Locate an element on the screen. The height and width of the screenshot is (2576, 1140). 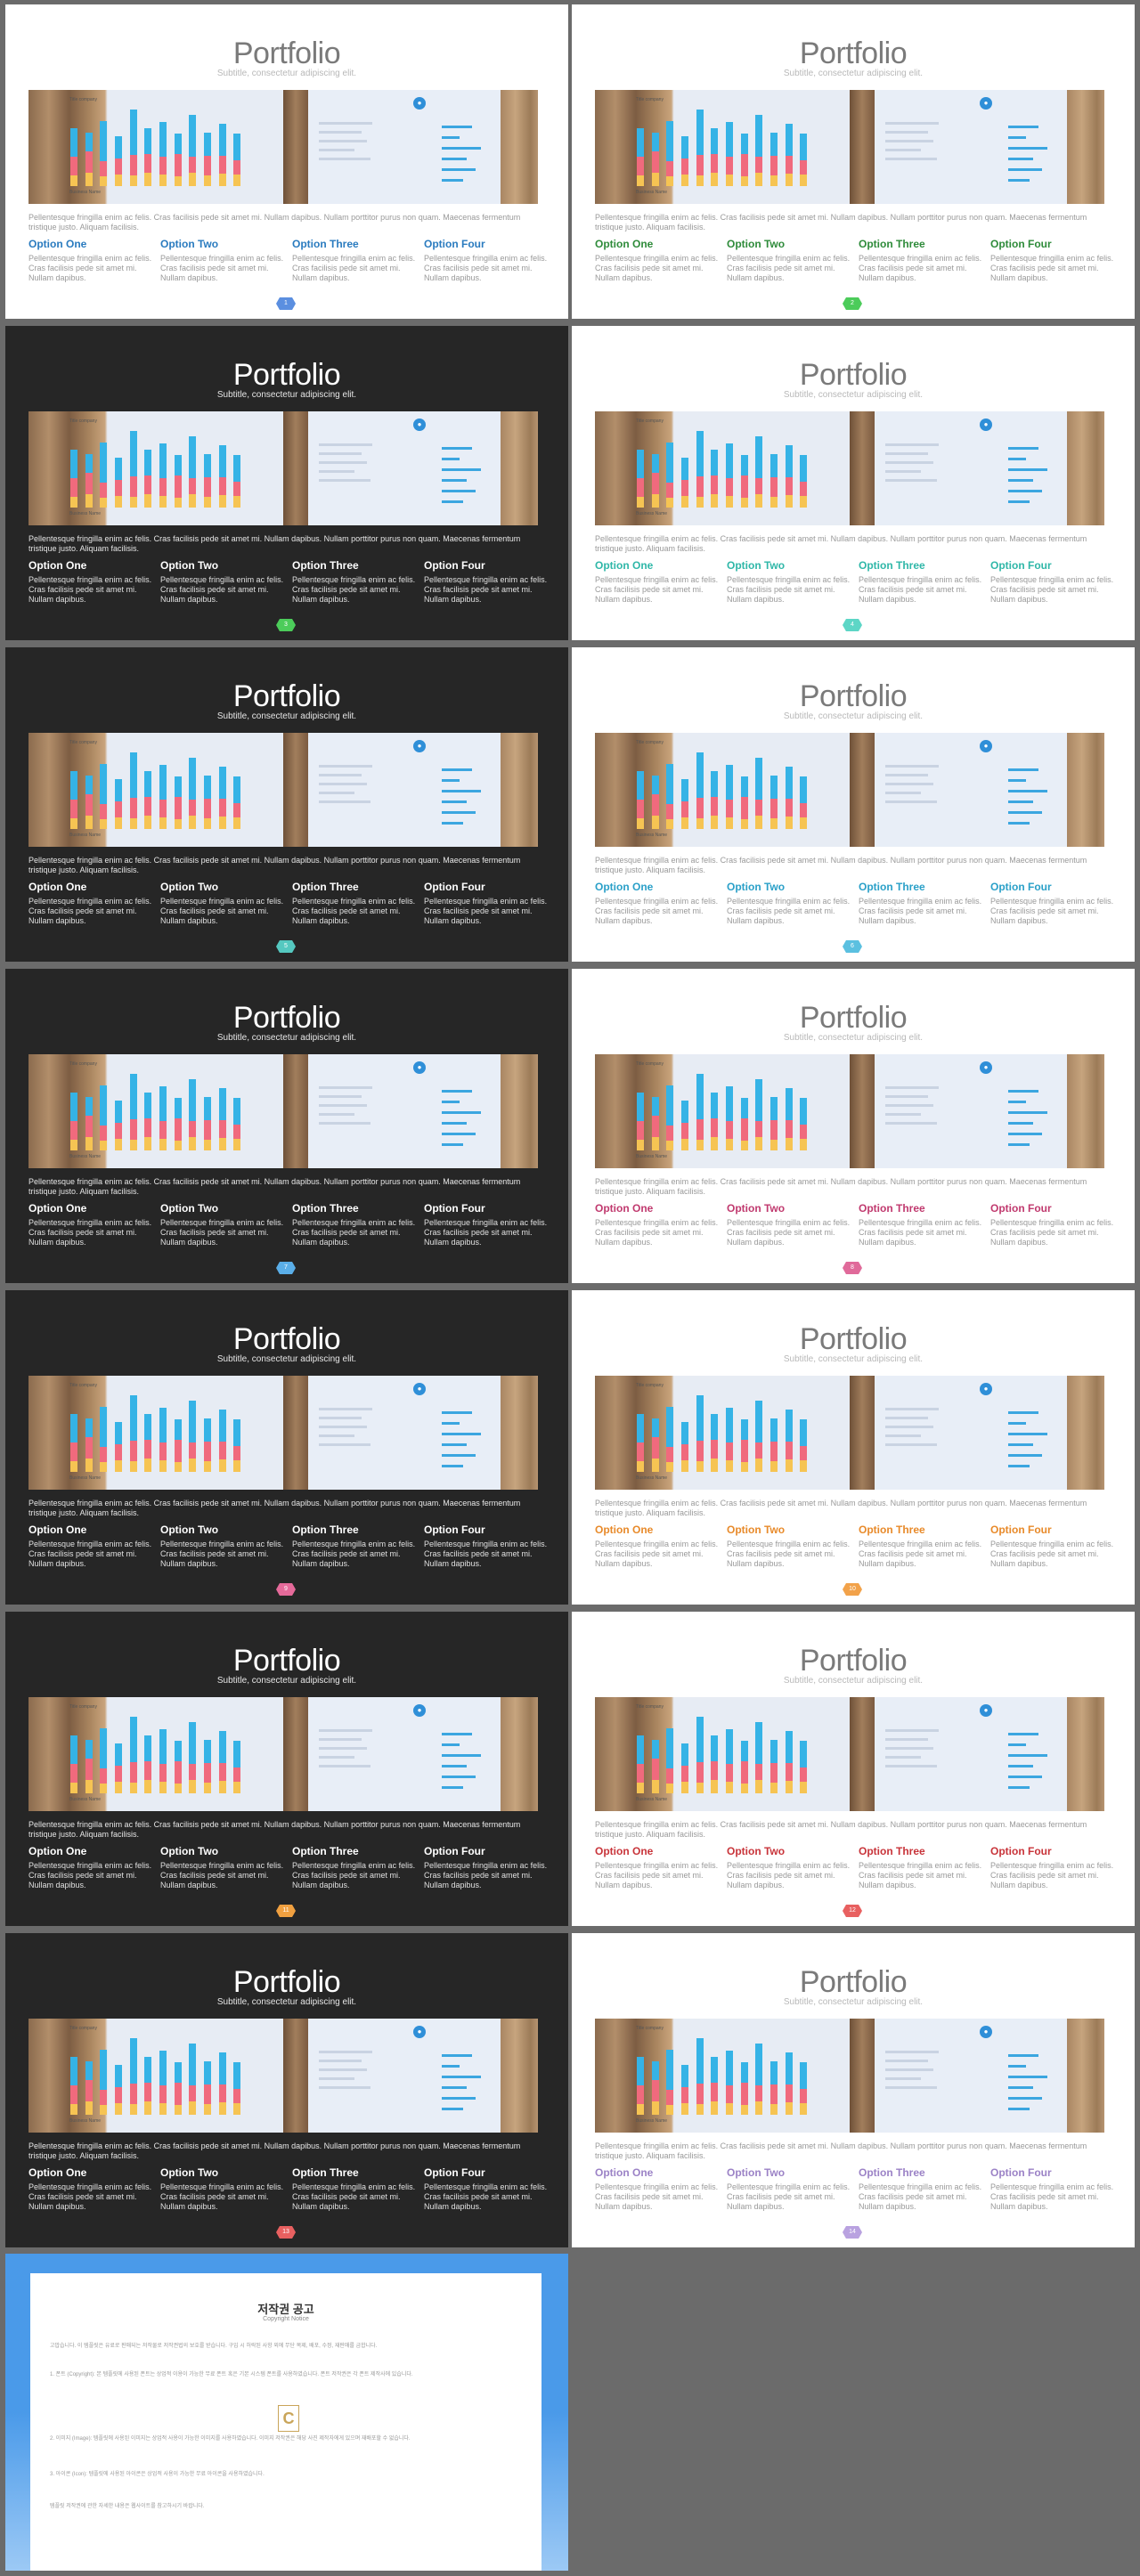
wood-edge is located at coordinates (1085, 2076).